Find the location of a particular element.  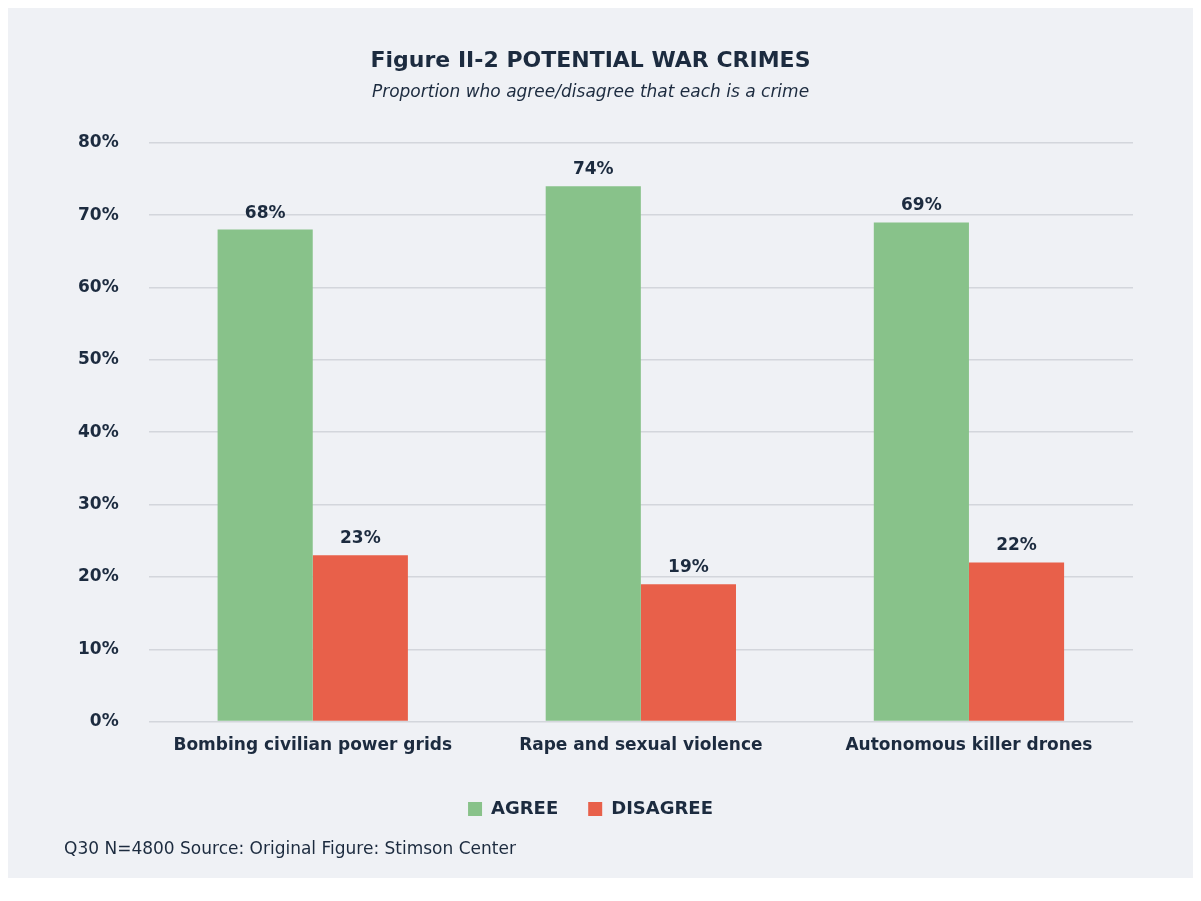

data-label: 68% is located at coordinates (265, 211).